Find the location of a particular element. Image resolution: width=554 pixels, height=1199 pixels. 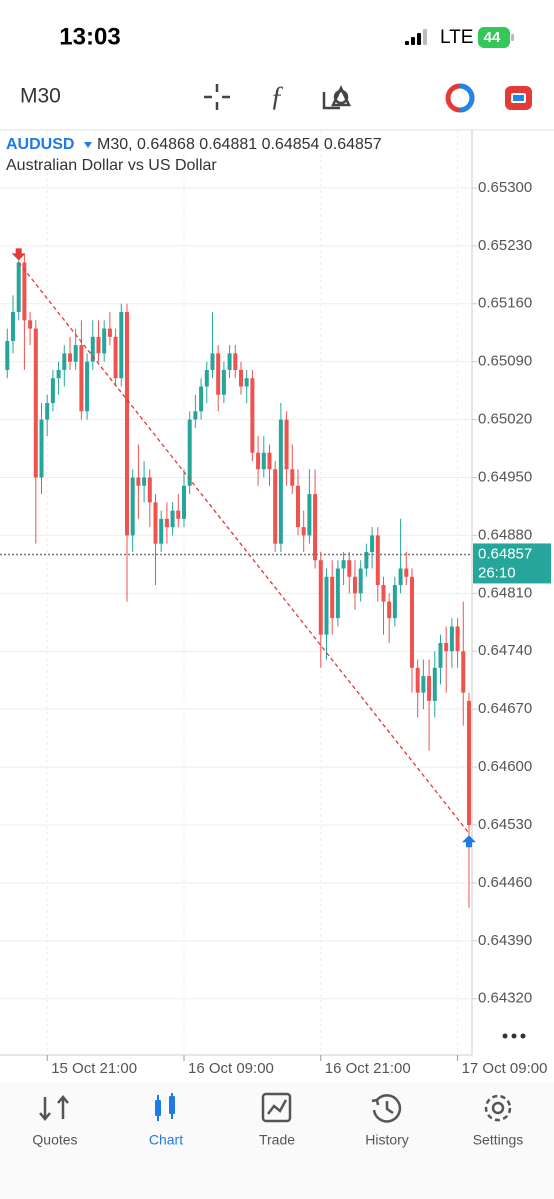

nav-label: Trade is located at coordinates (277, 1140).